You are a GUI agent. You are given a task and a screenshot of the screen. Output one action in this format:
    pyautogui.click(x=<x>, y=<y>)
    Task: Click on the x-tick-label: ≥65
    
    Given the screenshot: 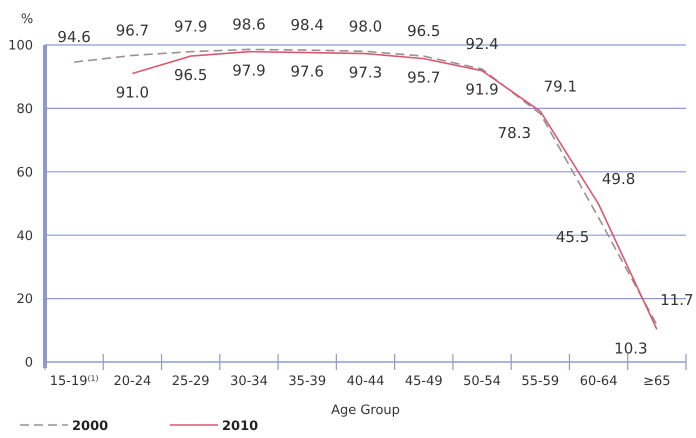 What is the action you would take?
    pyautogui.click(x=657, y=381)
    